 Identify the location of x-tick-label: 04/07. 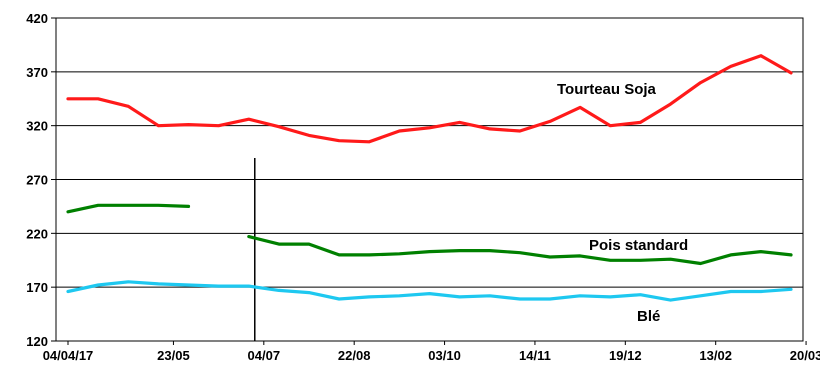
(264, 355).